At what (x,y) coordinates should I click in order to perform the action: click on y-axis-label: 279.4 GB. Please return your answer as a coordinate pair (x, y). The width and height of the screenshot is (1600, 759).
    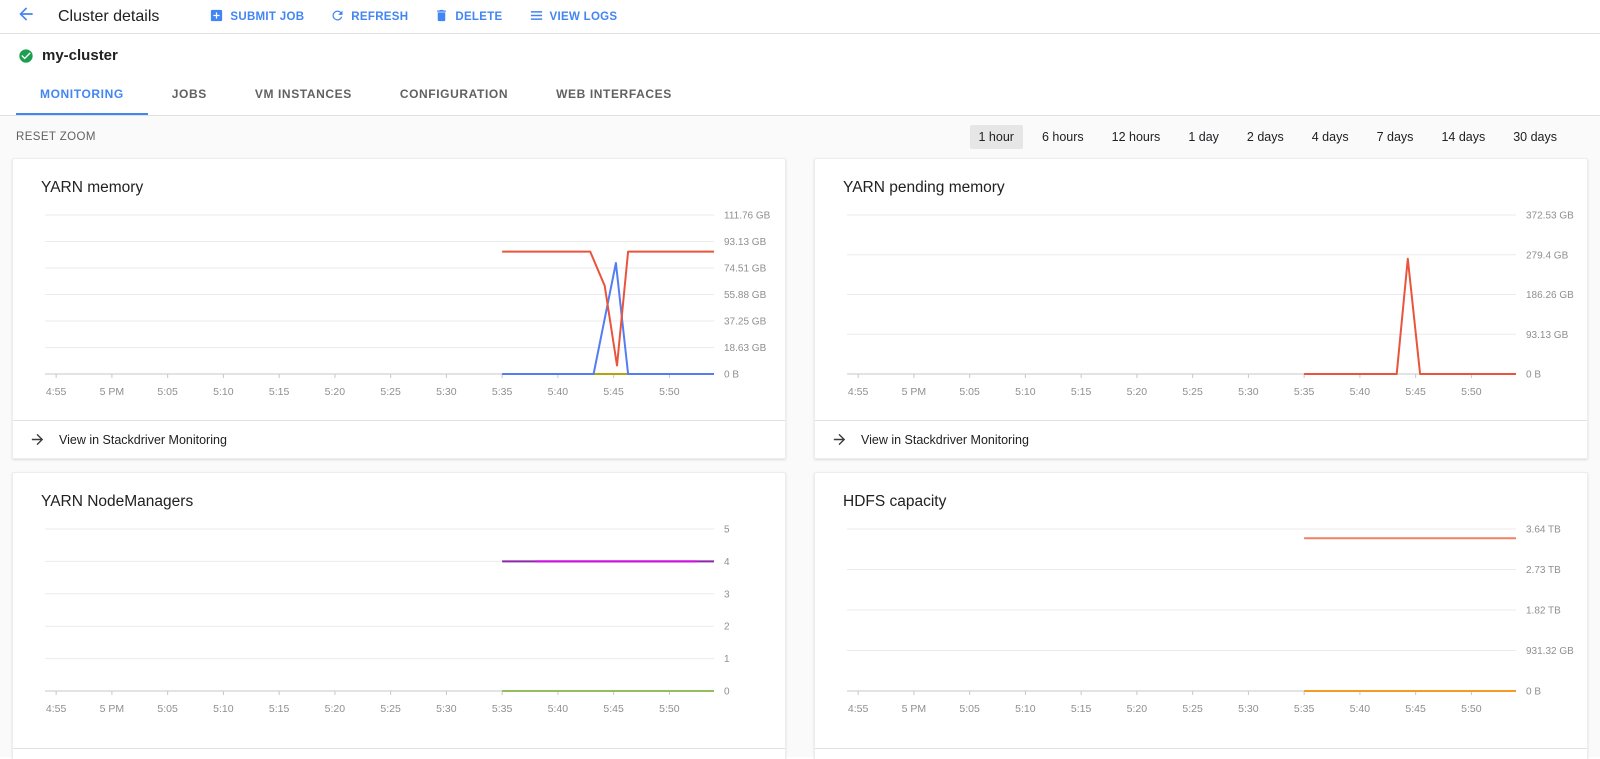
    Looking at the image, I should click on (1547, 255).